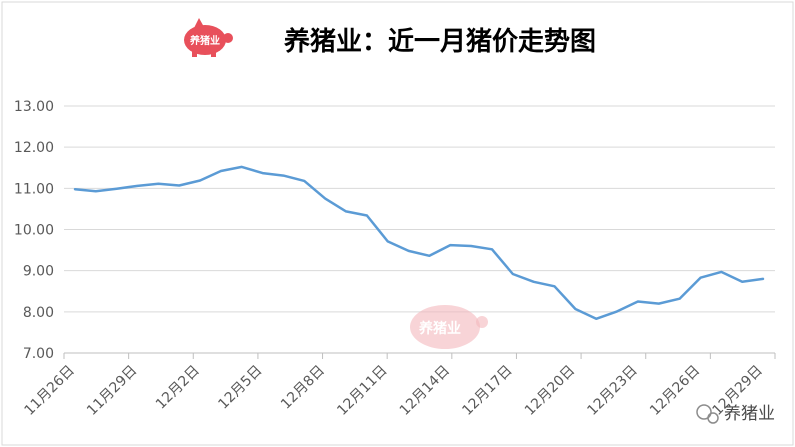 The height and width of the screenshot is (447, 795). Describe the element at coordinates (199, 23) in the screenshot. I see `pig-ear-icon` at that location.